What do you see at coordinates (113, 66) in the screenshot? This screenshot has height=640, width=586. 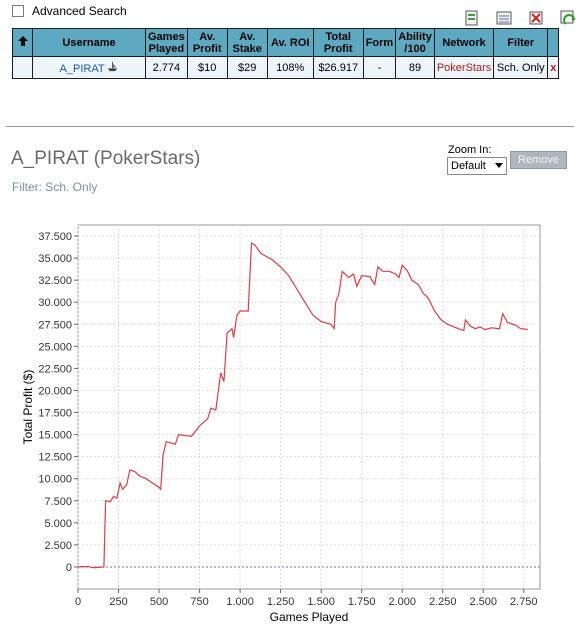 I see `pirate-ship-icon` at bounding box center [113, 66].